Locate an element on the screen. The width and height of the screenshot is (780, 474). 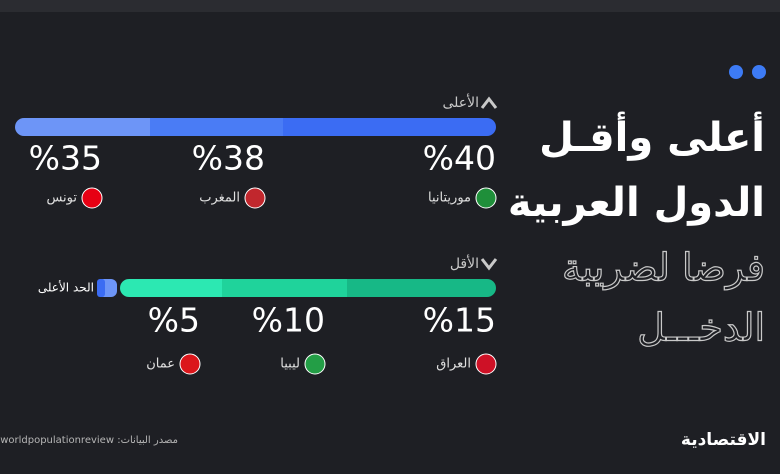
max-marker-tip is located at coordinates (101, 288).